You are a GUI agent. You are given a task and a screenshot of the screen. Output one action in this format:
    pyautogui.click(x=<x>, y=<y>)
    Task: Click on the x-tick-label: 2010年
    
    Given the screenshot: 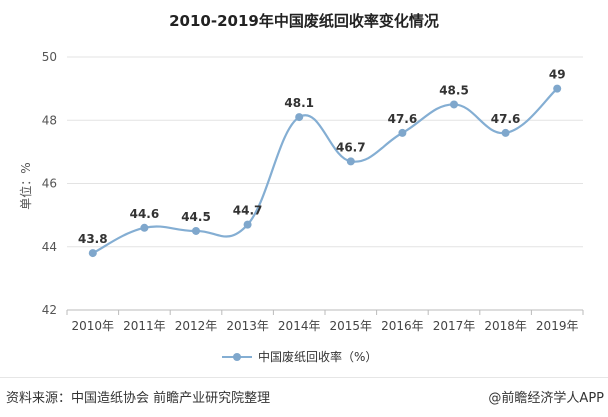 What is the action you would take?
    pyautogui.click(x=93, y=326)
    